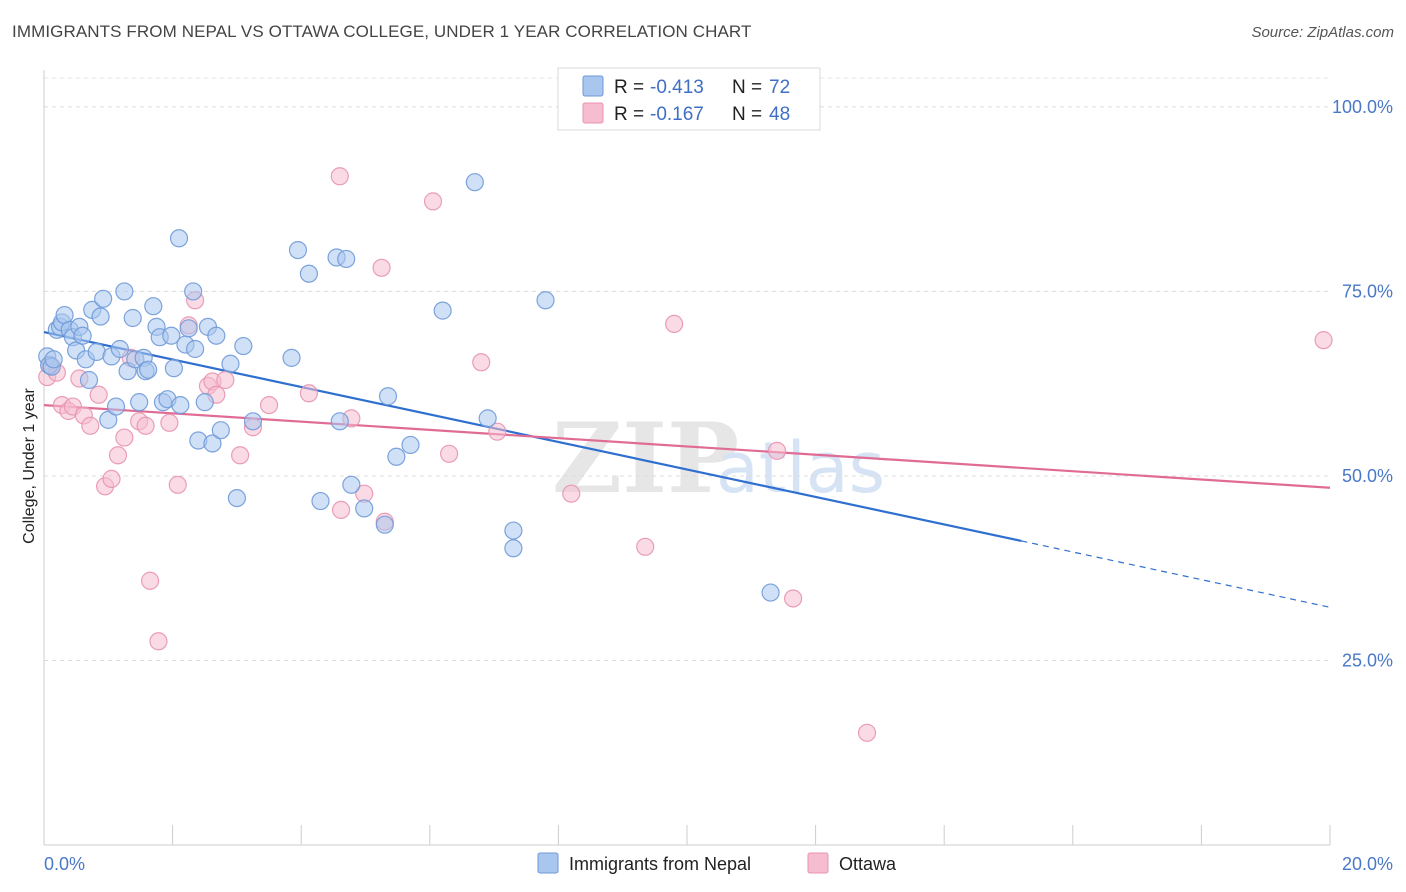 This screenshot has height=892, width=1406. Describe the element at coordinates (1367, 291) in the screenshot. I see `y-tick-label: 75.0%` at that location.